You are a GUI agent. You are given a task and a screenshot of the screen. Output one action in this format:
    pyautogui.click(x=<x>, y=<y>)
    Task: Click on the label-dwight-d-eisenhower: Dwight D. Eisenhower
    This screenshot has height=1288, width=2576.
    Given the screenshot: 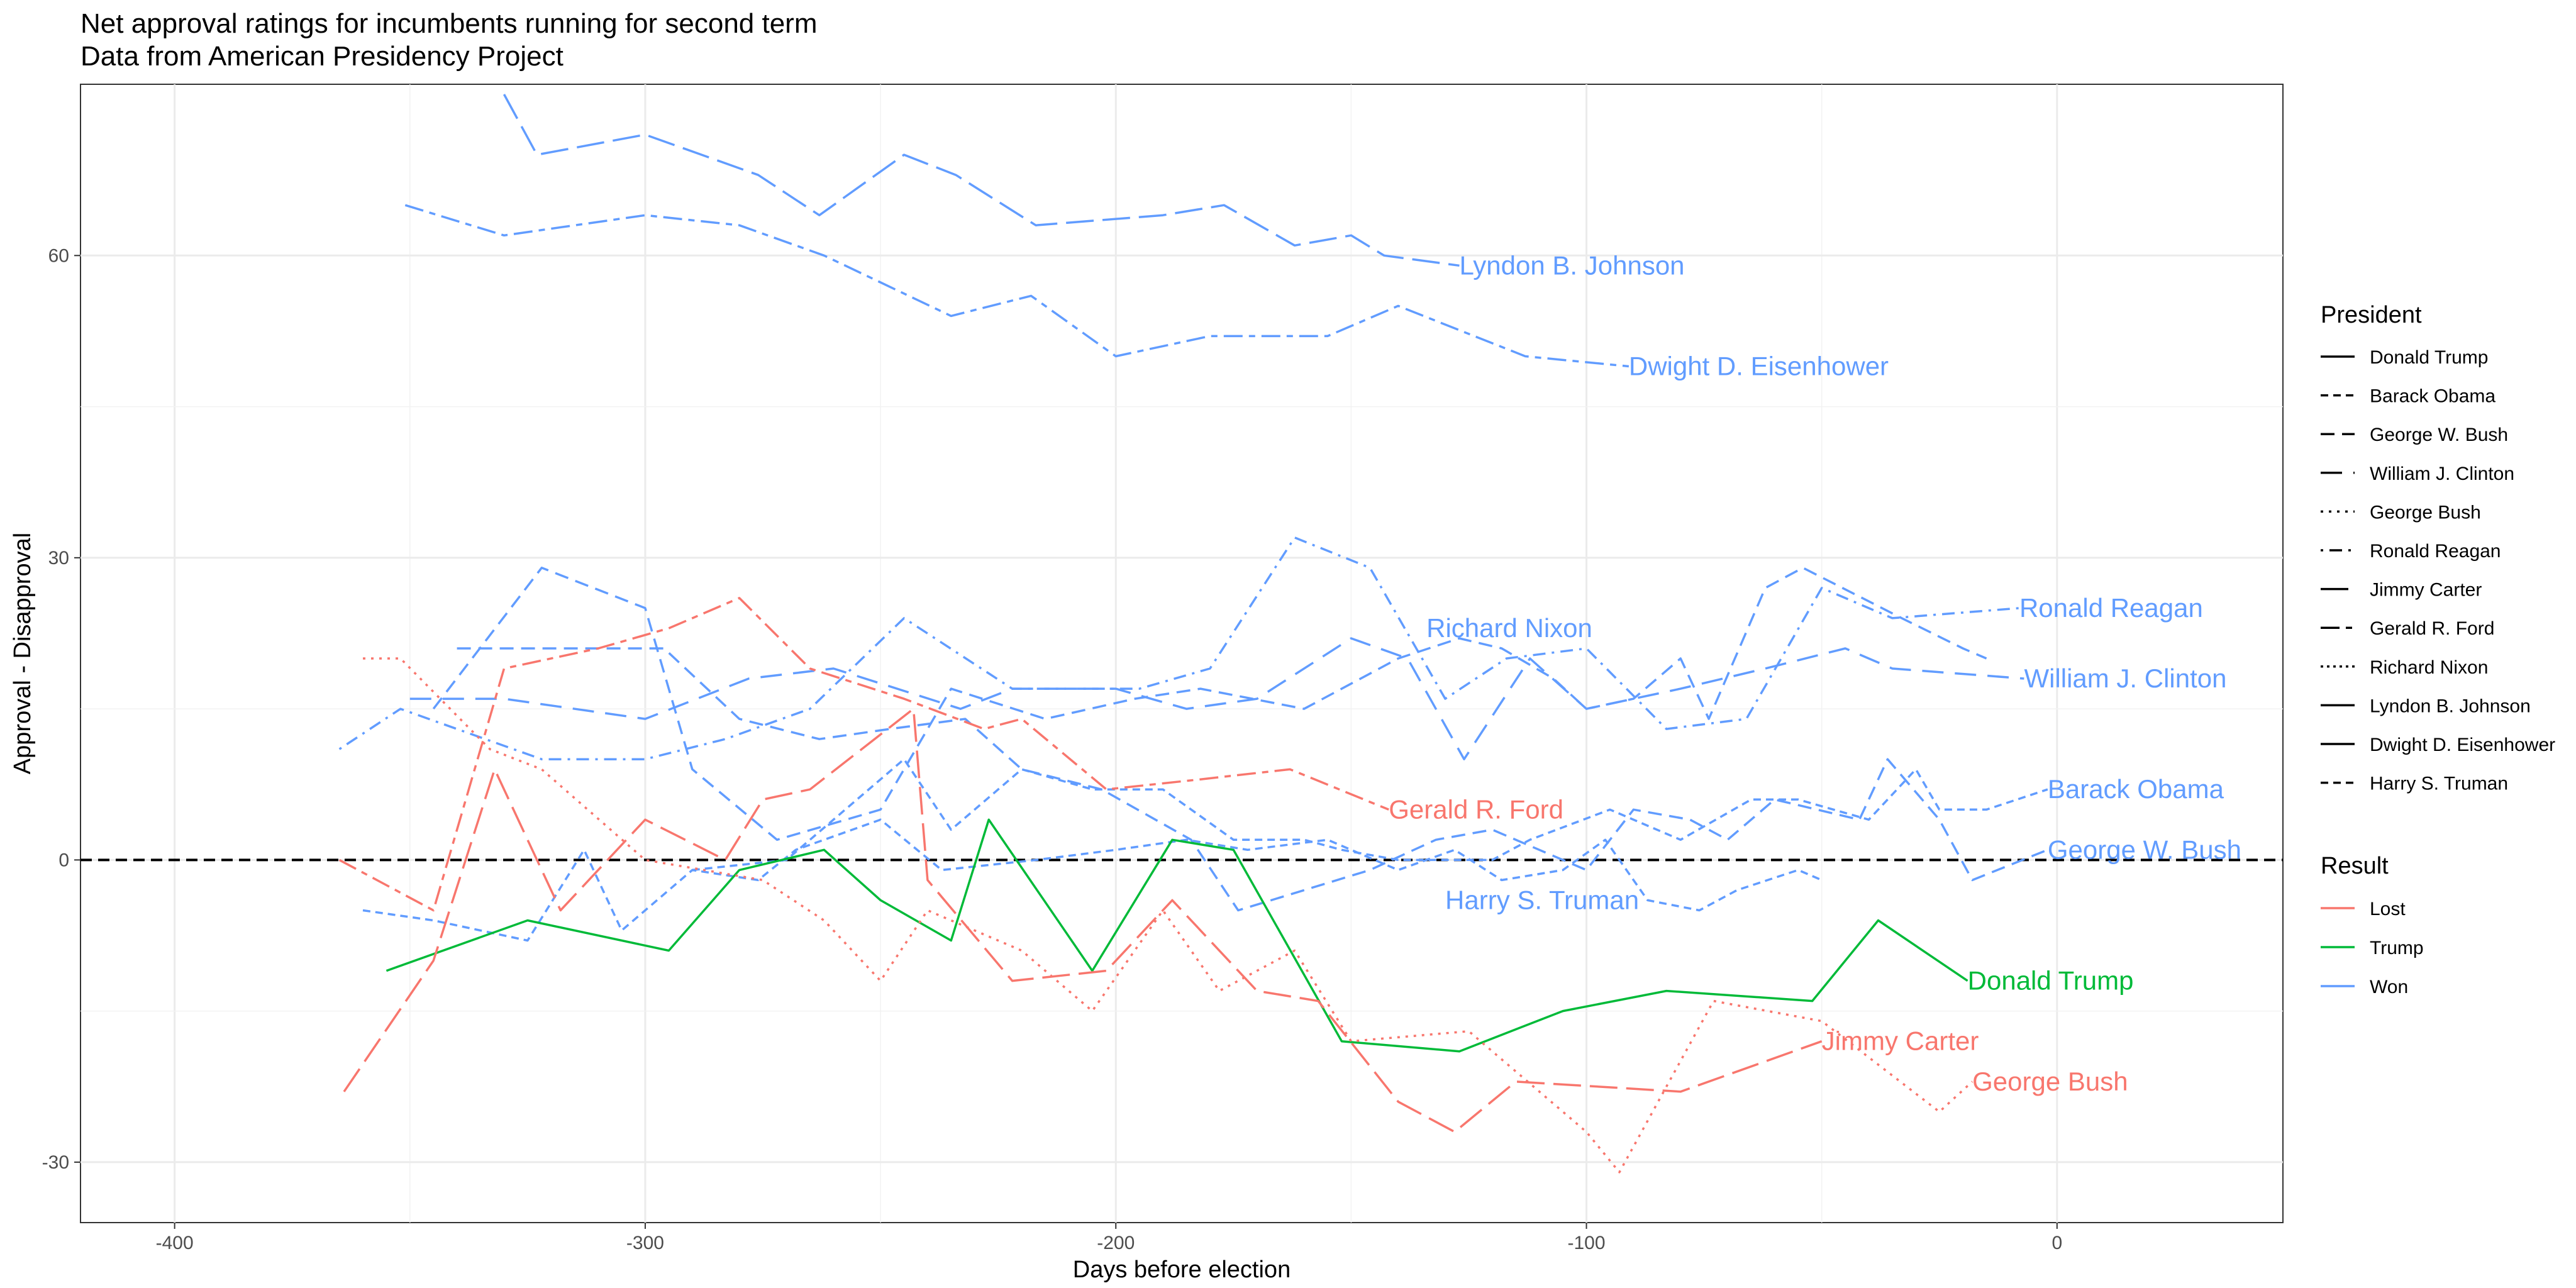 What is the action you would take?
    pyautogui.click(x=1759, y=365)
    